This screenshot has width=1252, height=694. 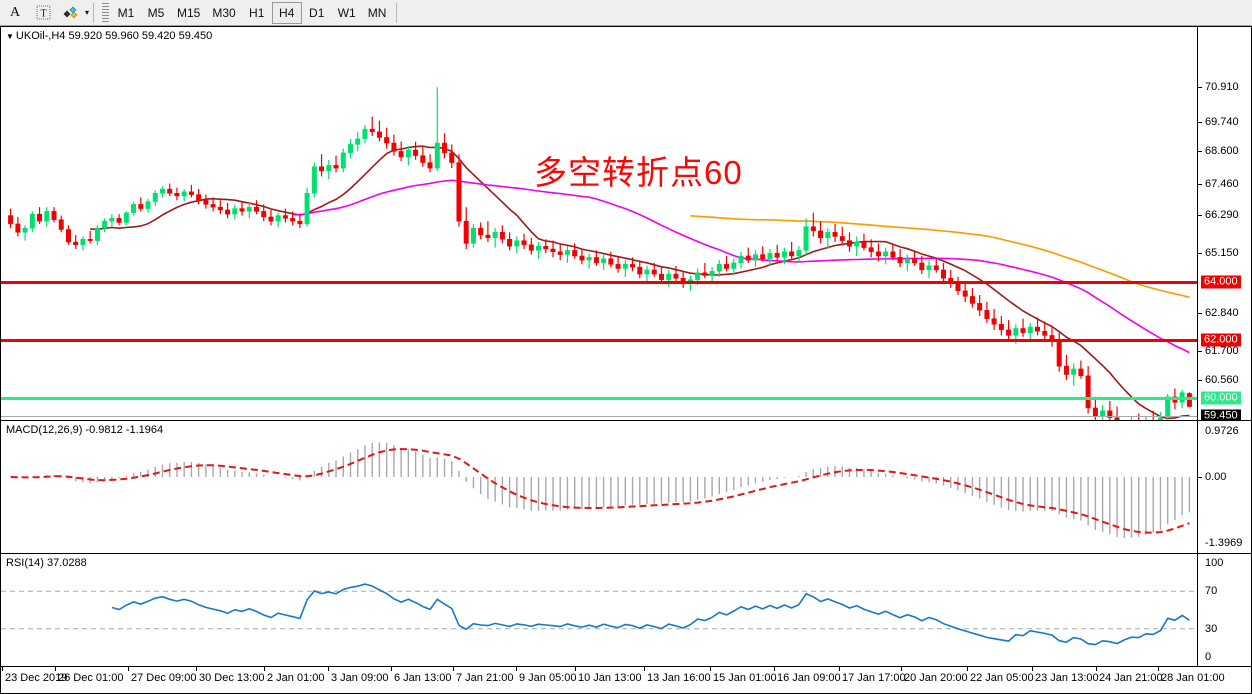 What do you see at coordinates (126, 12) in the screenshot?
I see `timeframe-m1: M1` at bounding box center [126, 12].